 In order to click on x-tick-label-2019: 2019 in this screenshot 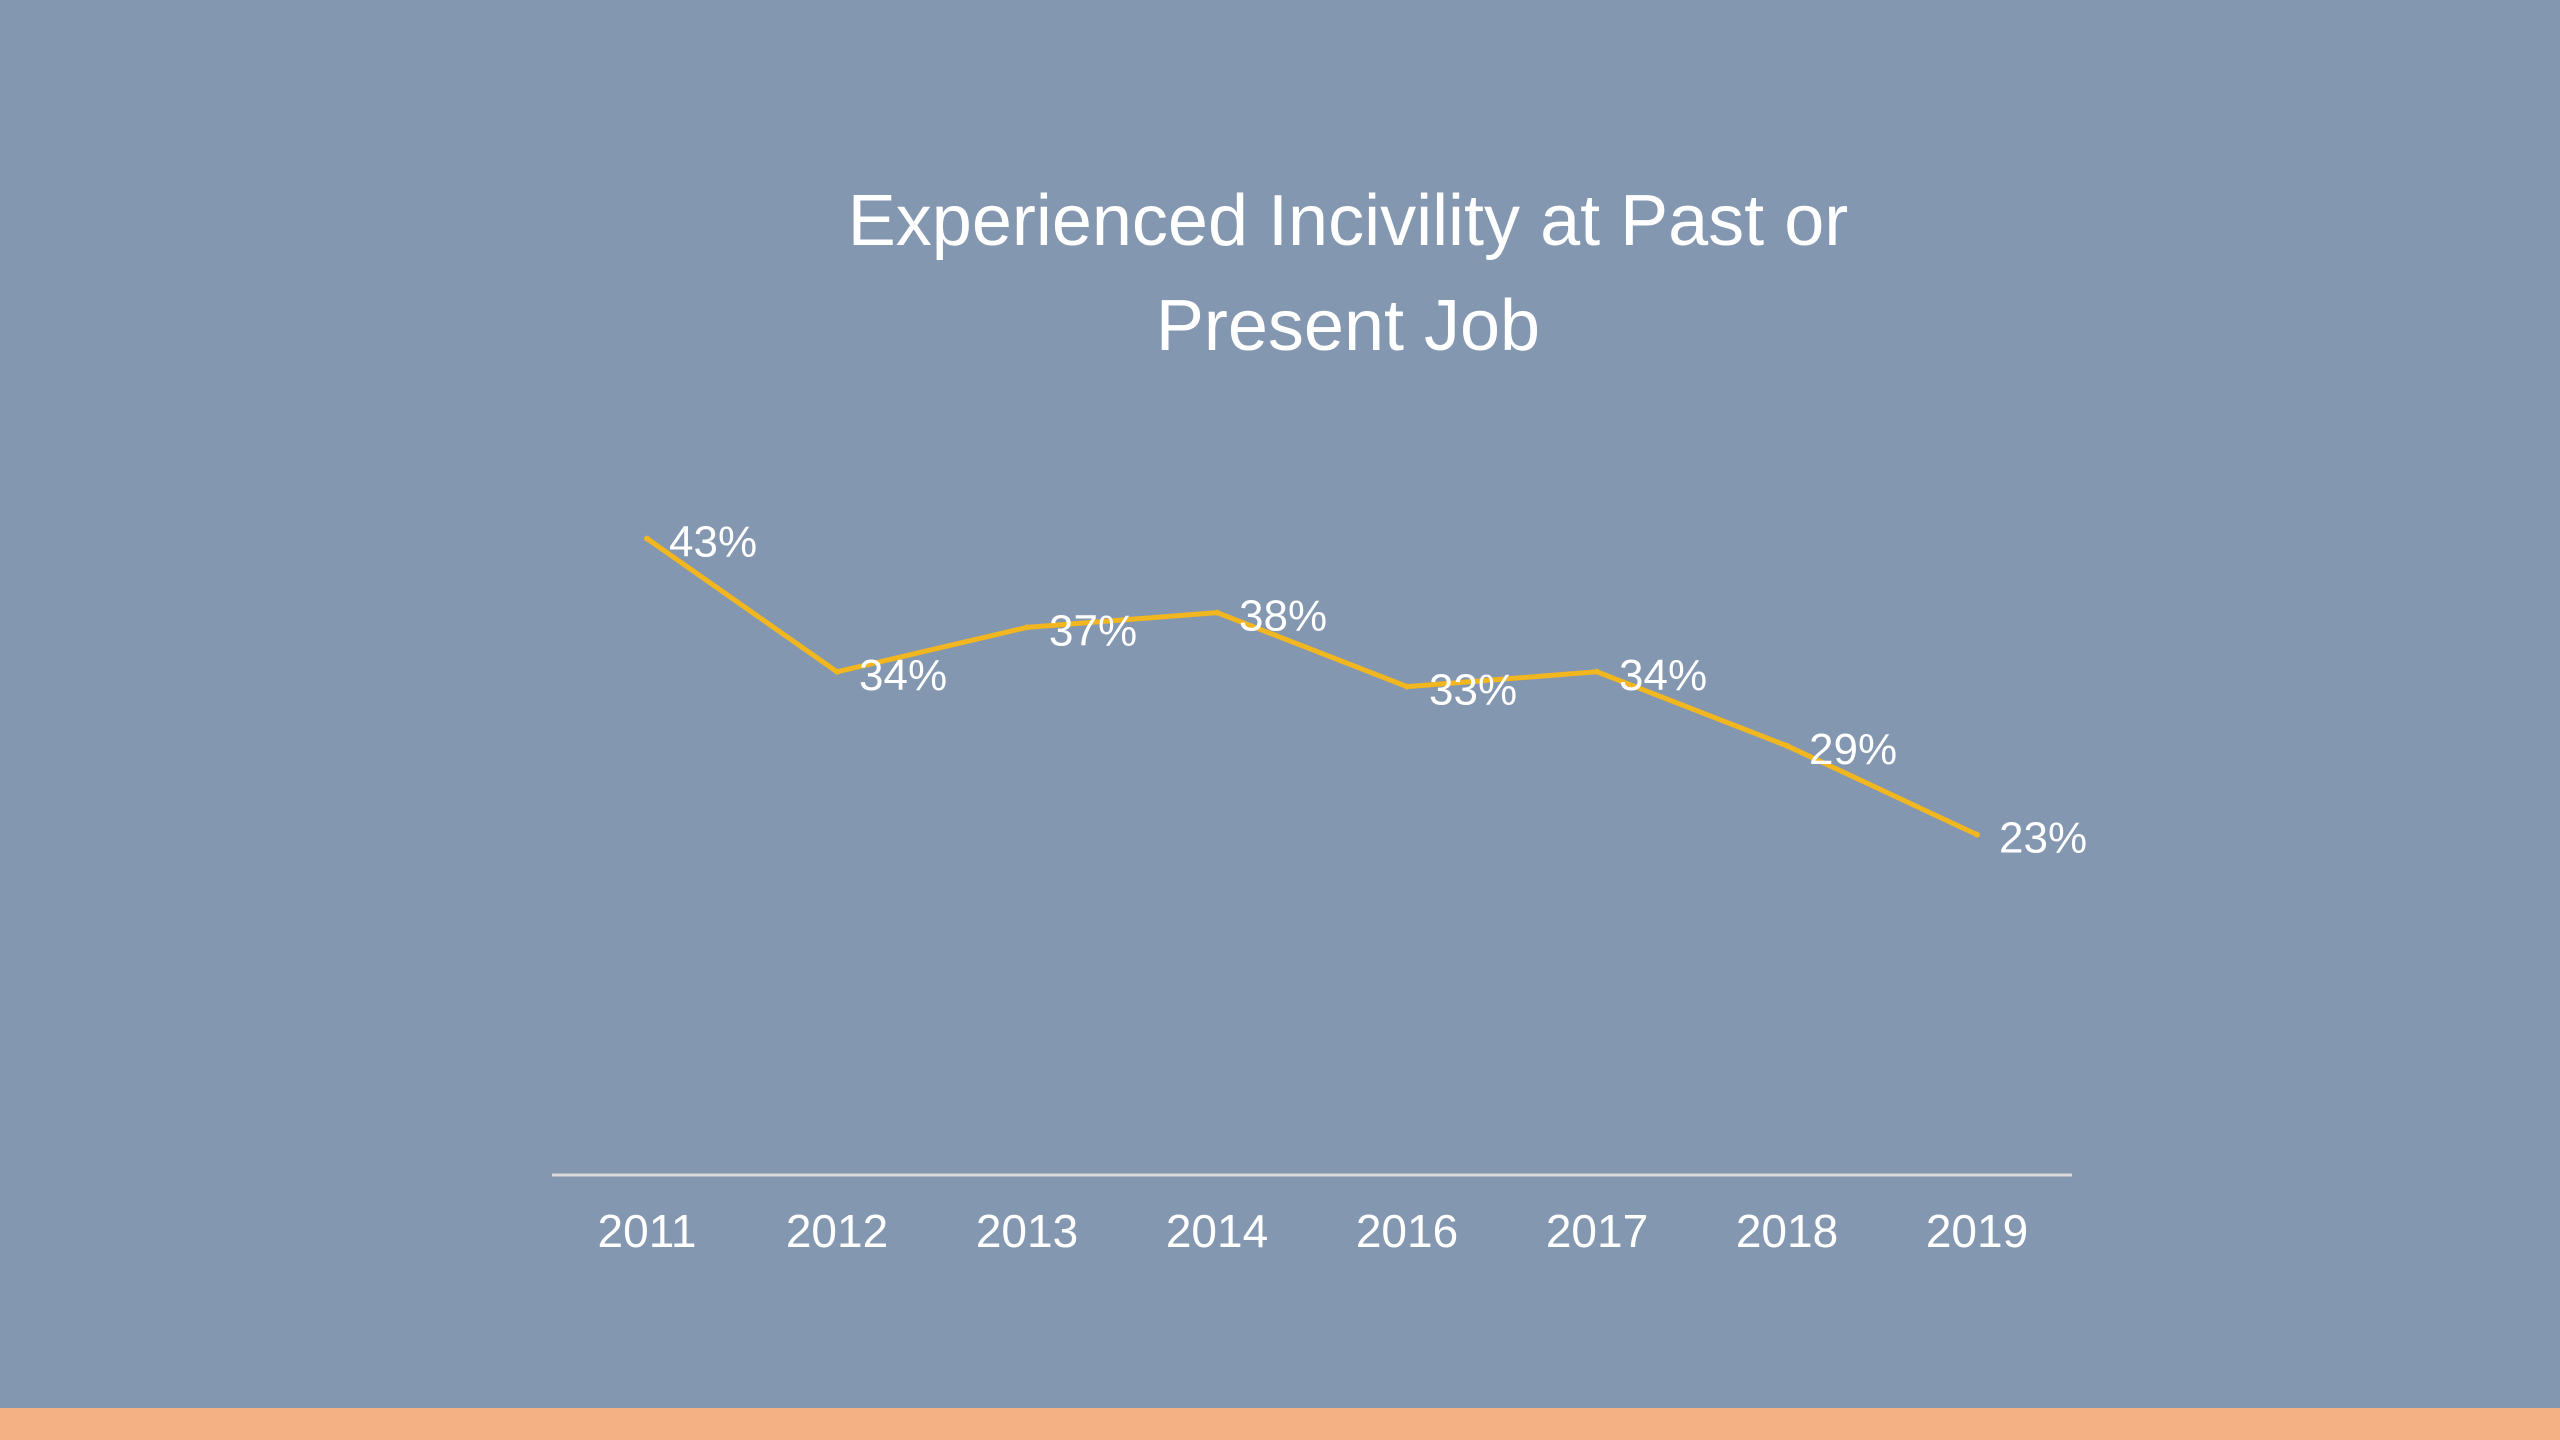, I will do `click(1977, 1231)`.